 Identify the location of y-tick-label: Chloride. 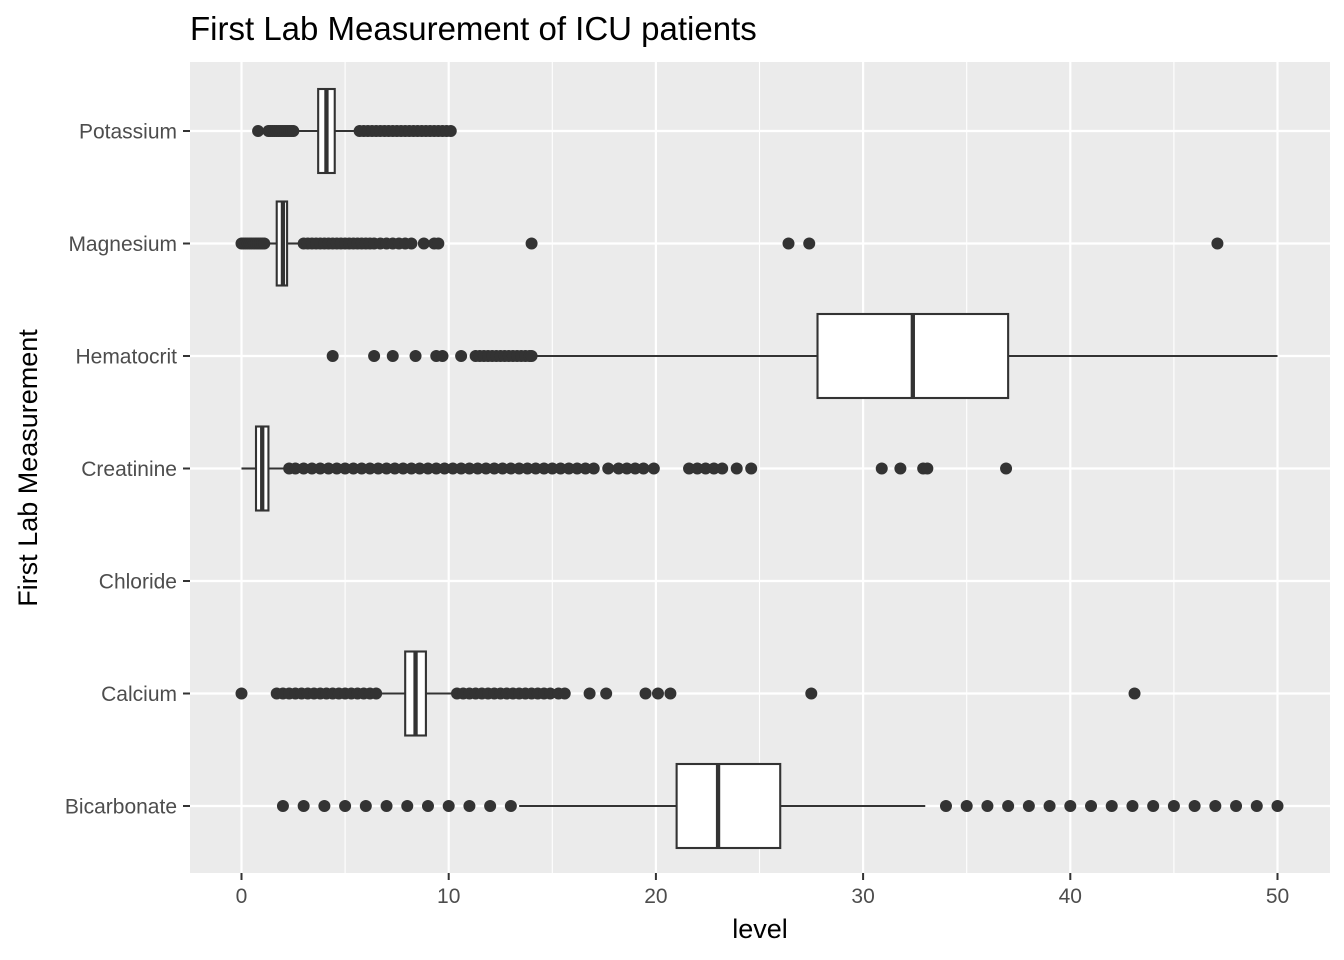
(138, 582).